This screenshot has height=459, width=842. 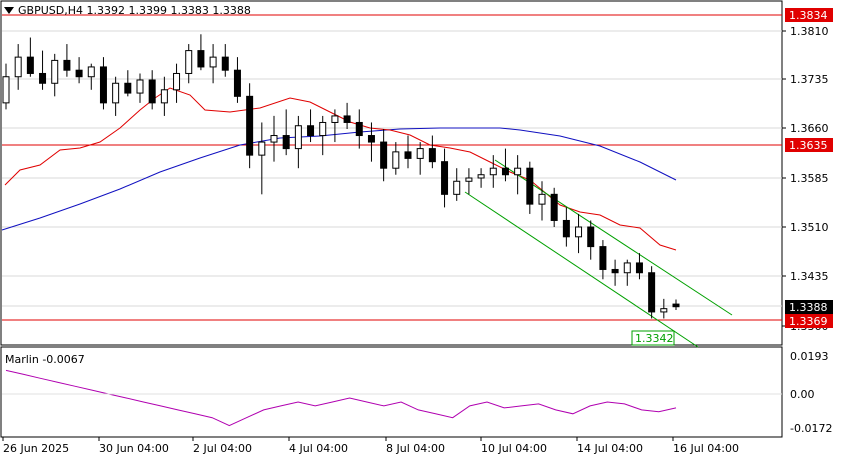 I want to click on dropdown-triangle-icon, so click(x=9, y=10).